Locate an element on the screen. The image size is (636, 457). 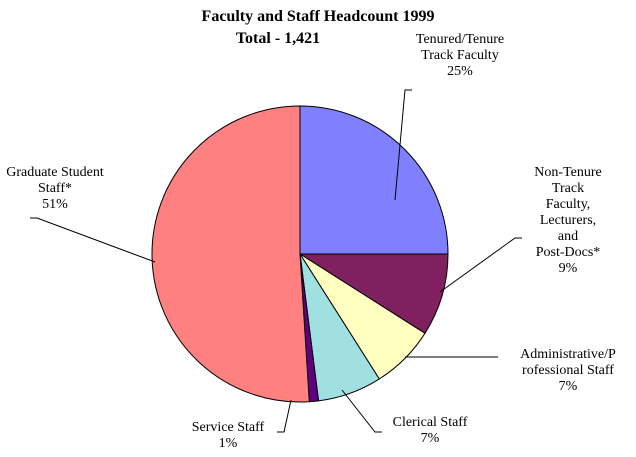
value-label: 9% is located at coordinates (568, 268).